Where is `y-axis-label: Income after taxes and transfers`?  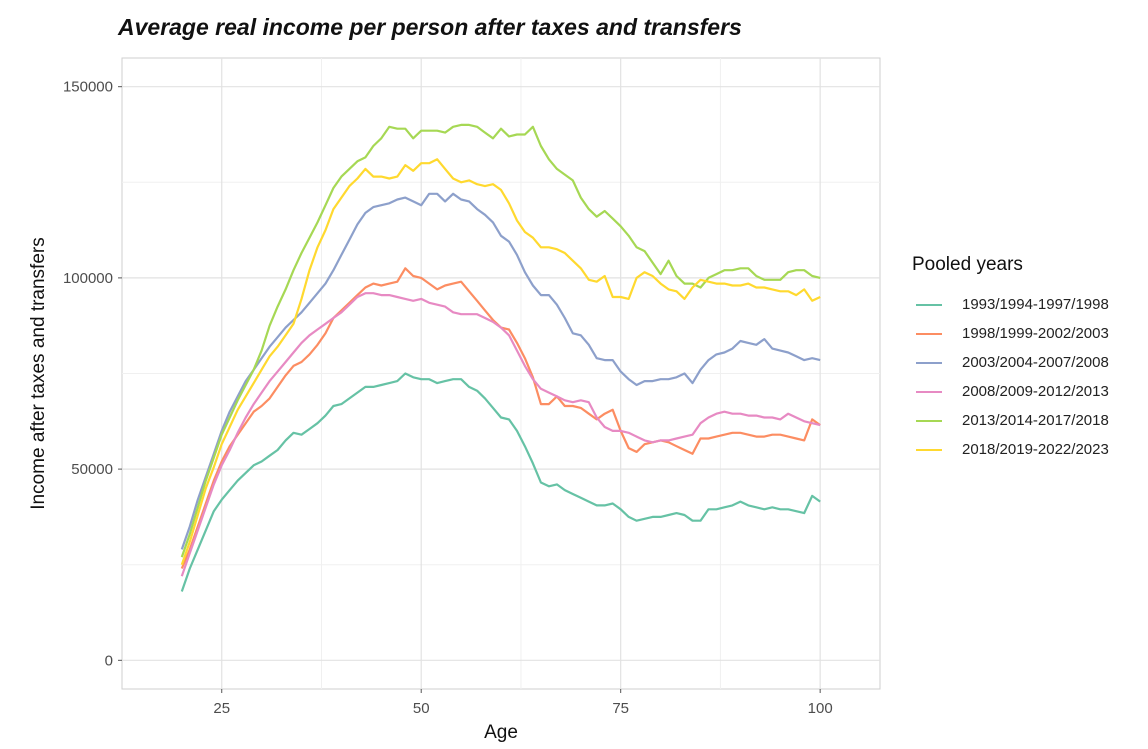
y-axis-label: Income after taxes and transfers is located at coordinates (38, 373).